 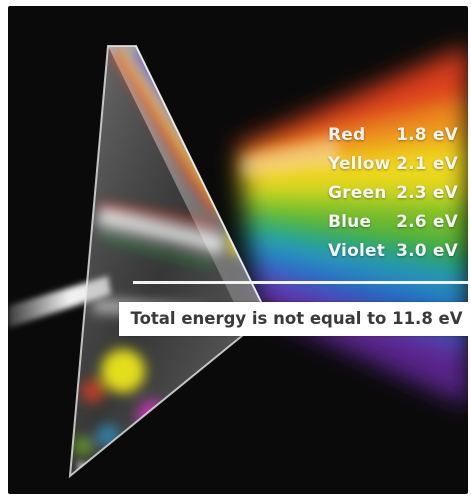 I want to click on color-name: Blue, so click(x=350, y=222).